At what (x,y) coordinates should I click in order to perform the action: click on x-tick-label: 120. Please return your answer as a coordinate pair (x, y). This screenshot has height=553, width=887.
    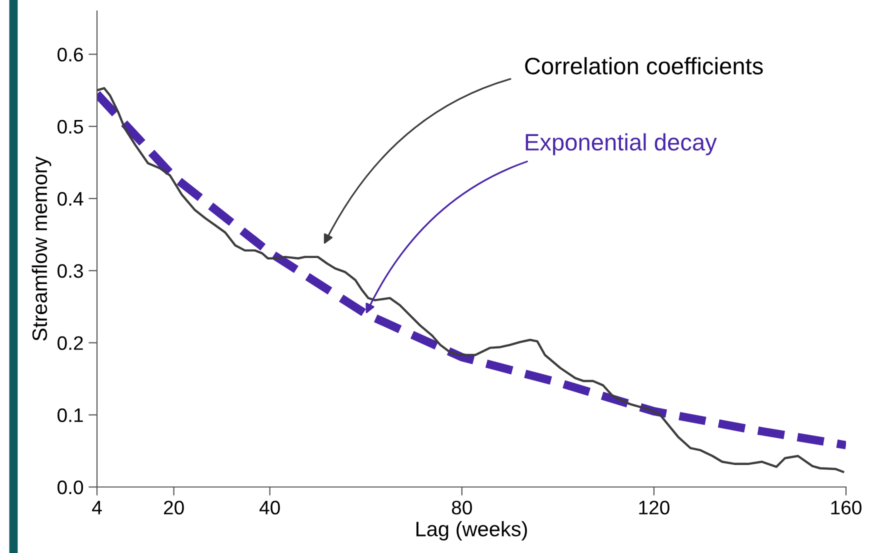
    Looking at the image, I should click on (654, 507).